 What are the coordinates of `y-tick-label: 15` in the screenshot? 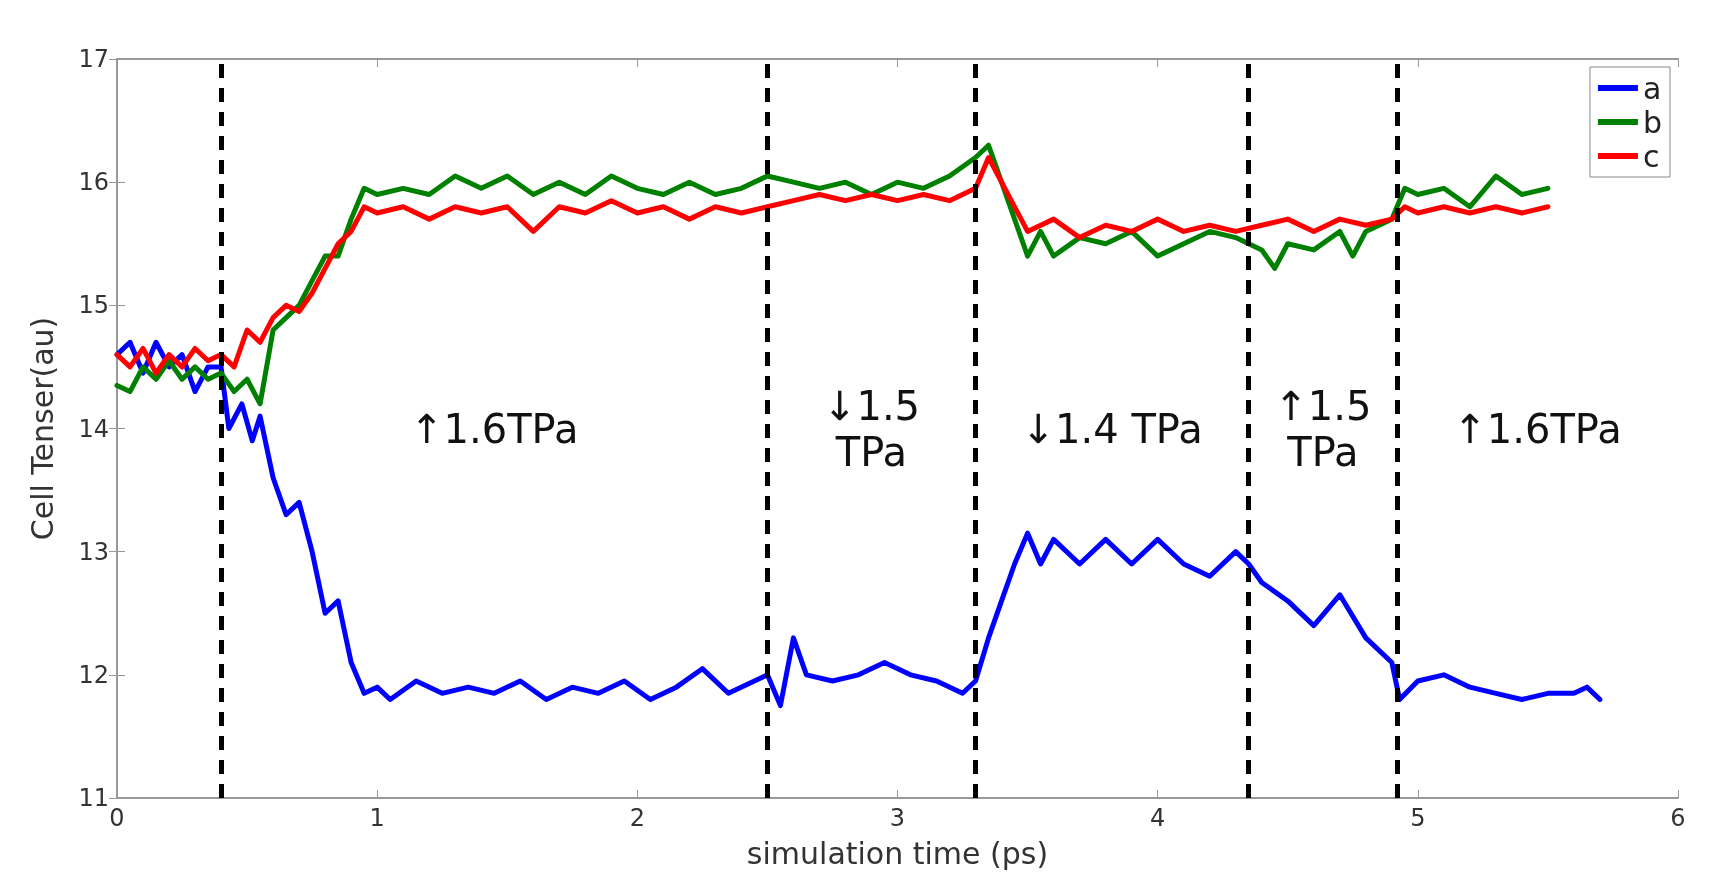 It's located at (93, 305).